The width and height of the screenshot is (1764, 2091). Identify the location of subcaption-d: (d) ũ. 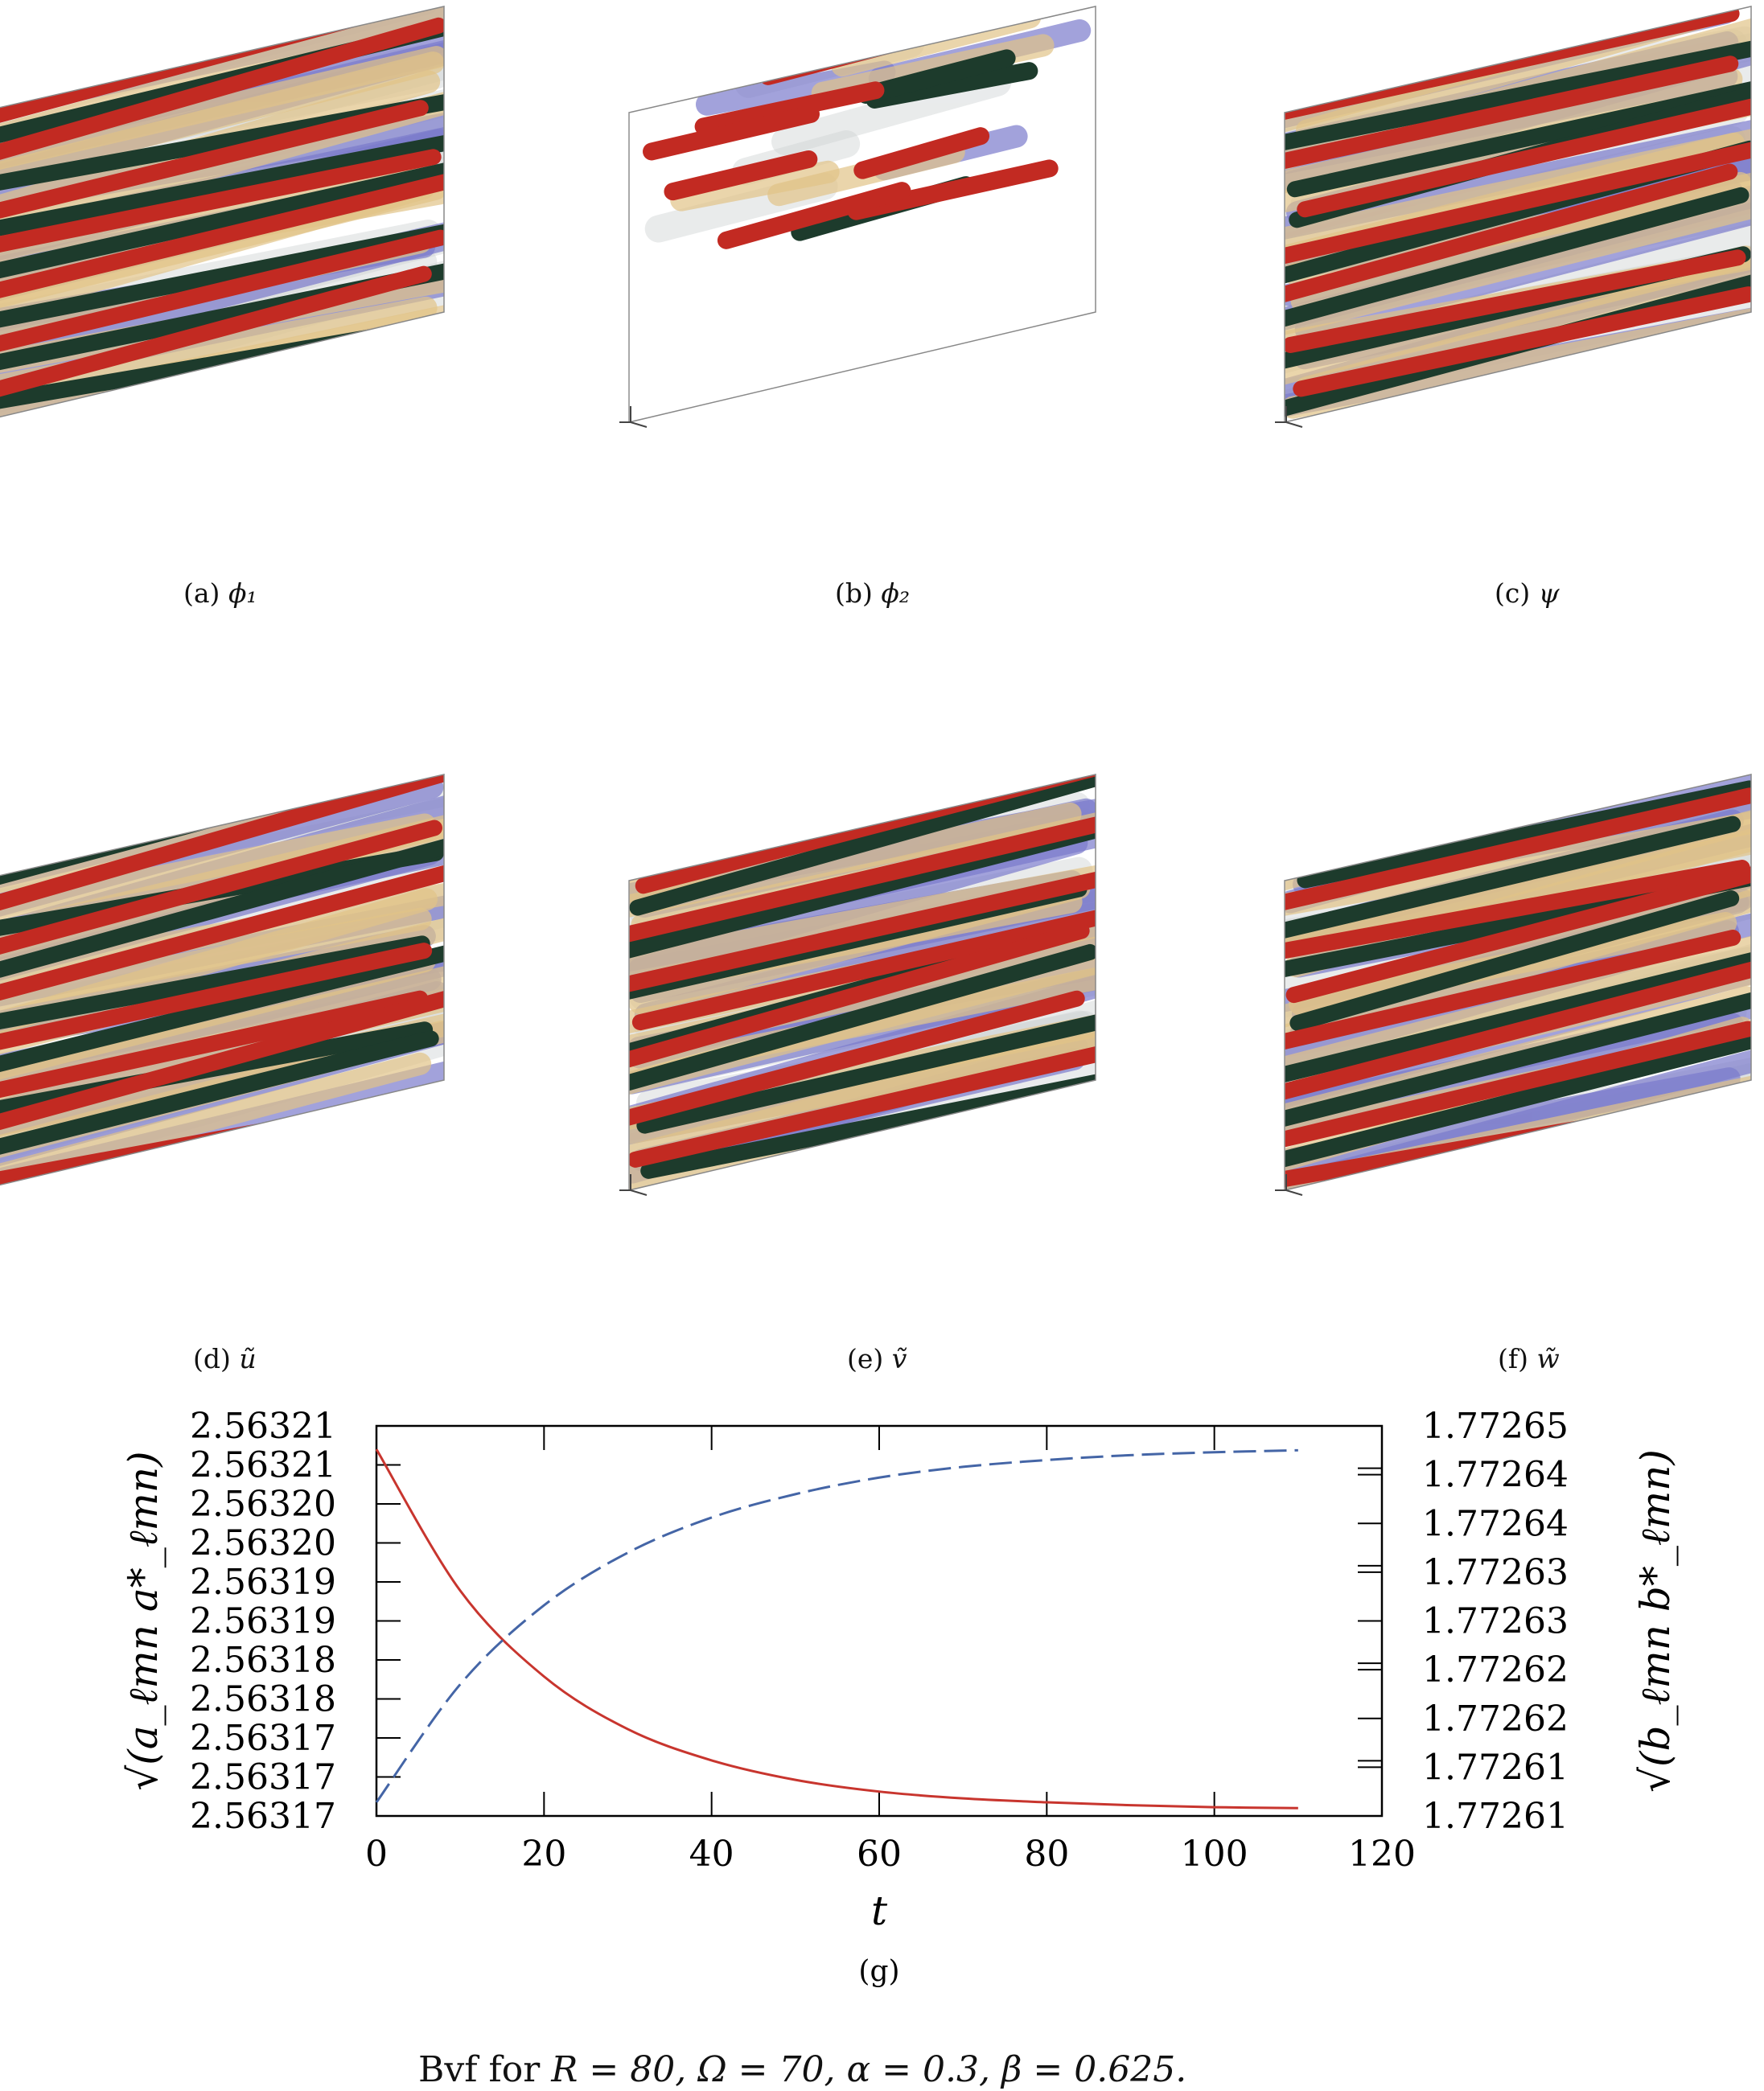
(225, 1358).